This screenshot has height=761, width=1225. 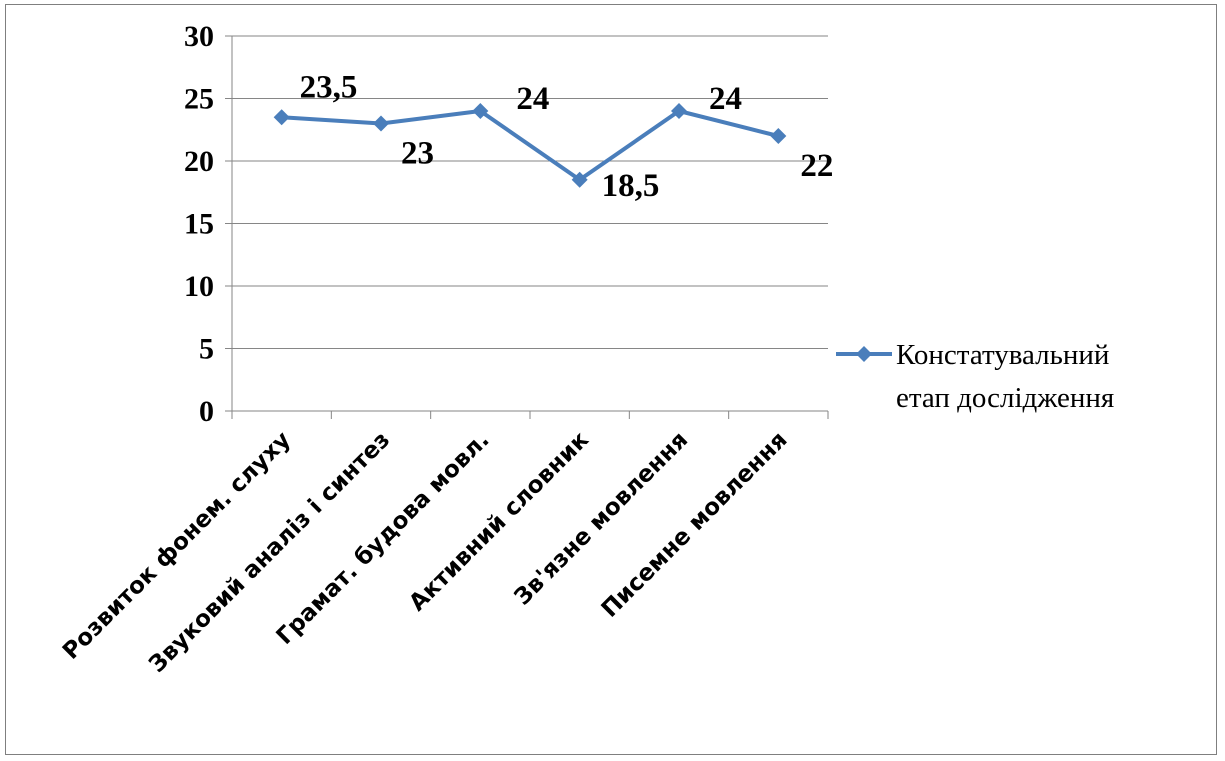 I want to click on y-tick-label: 5, so click(x=206, y=349).